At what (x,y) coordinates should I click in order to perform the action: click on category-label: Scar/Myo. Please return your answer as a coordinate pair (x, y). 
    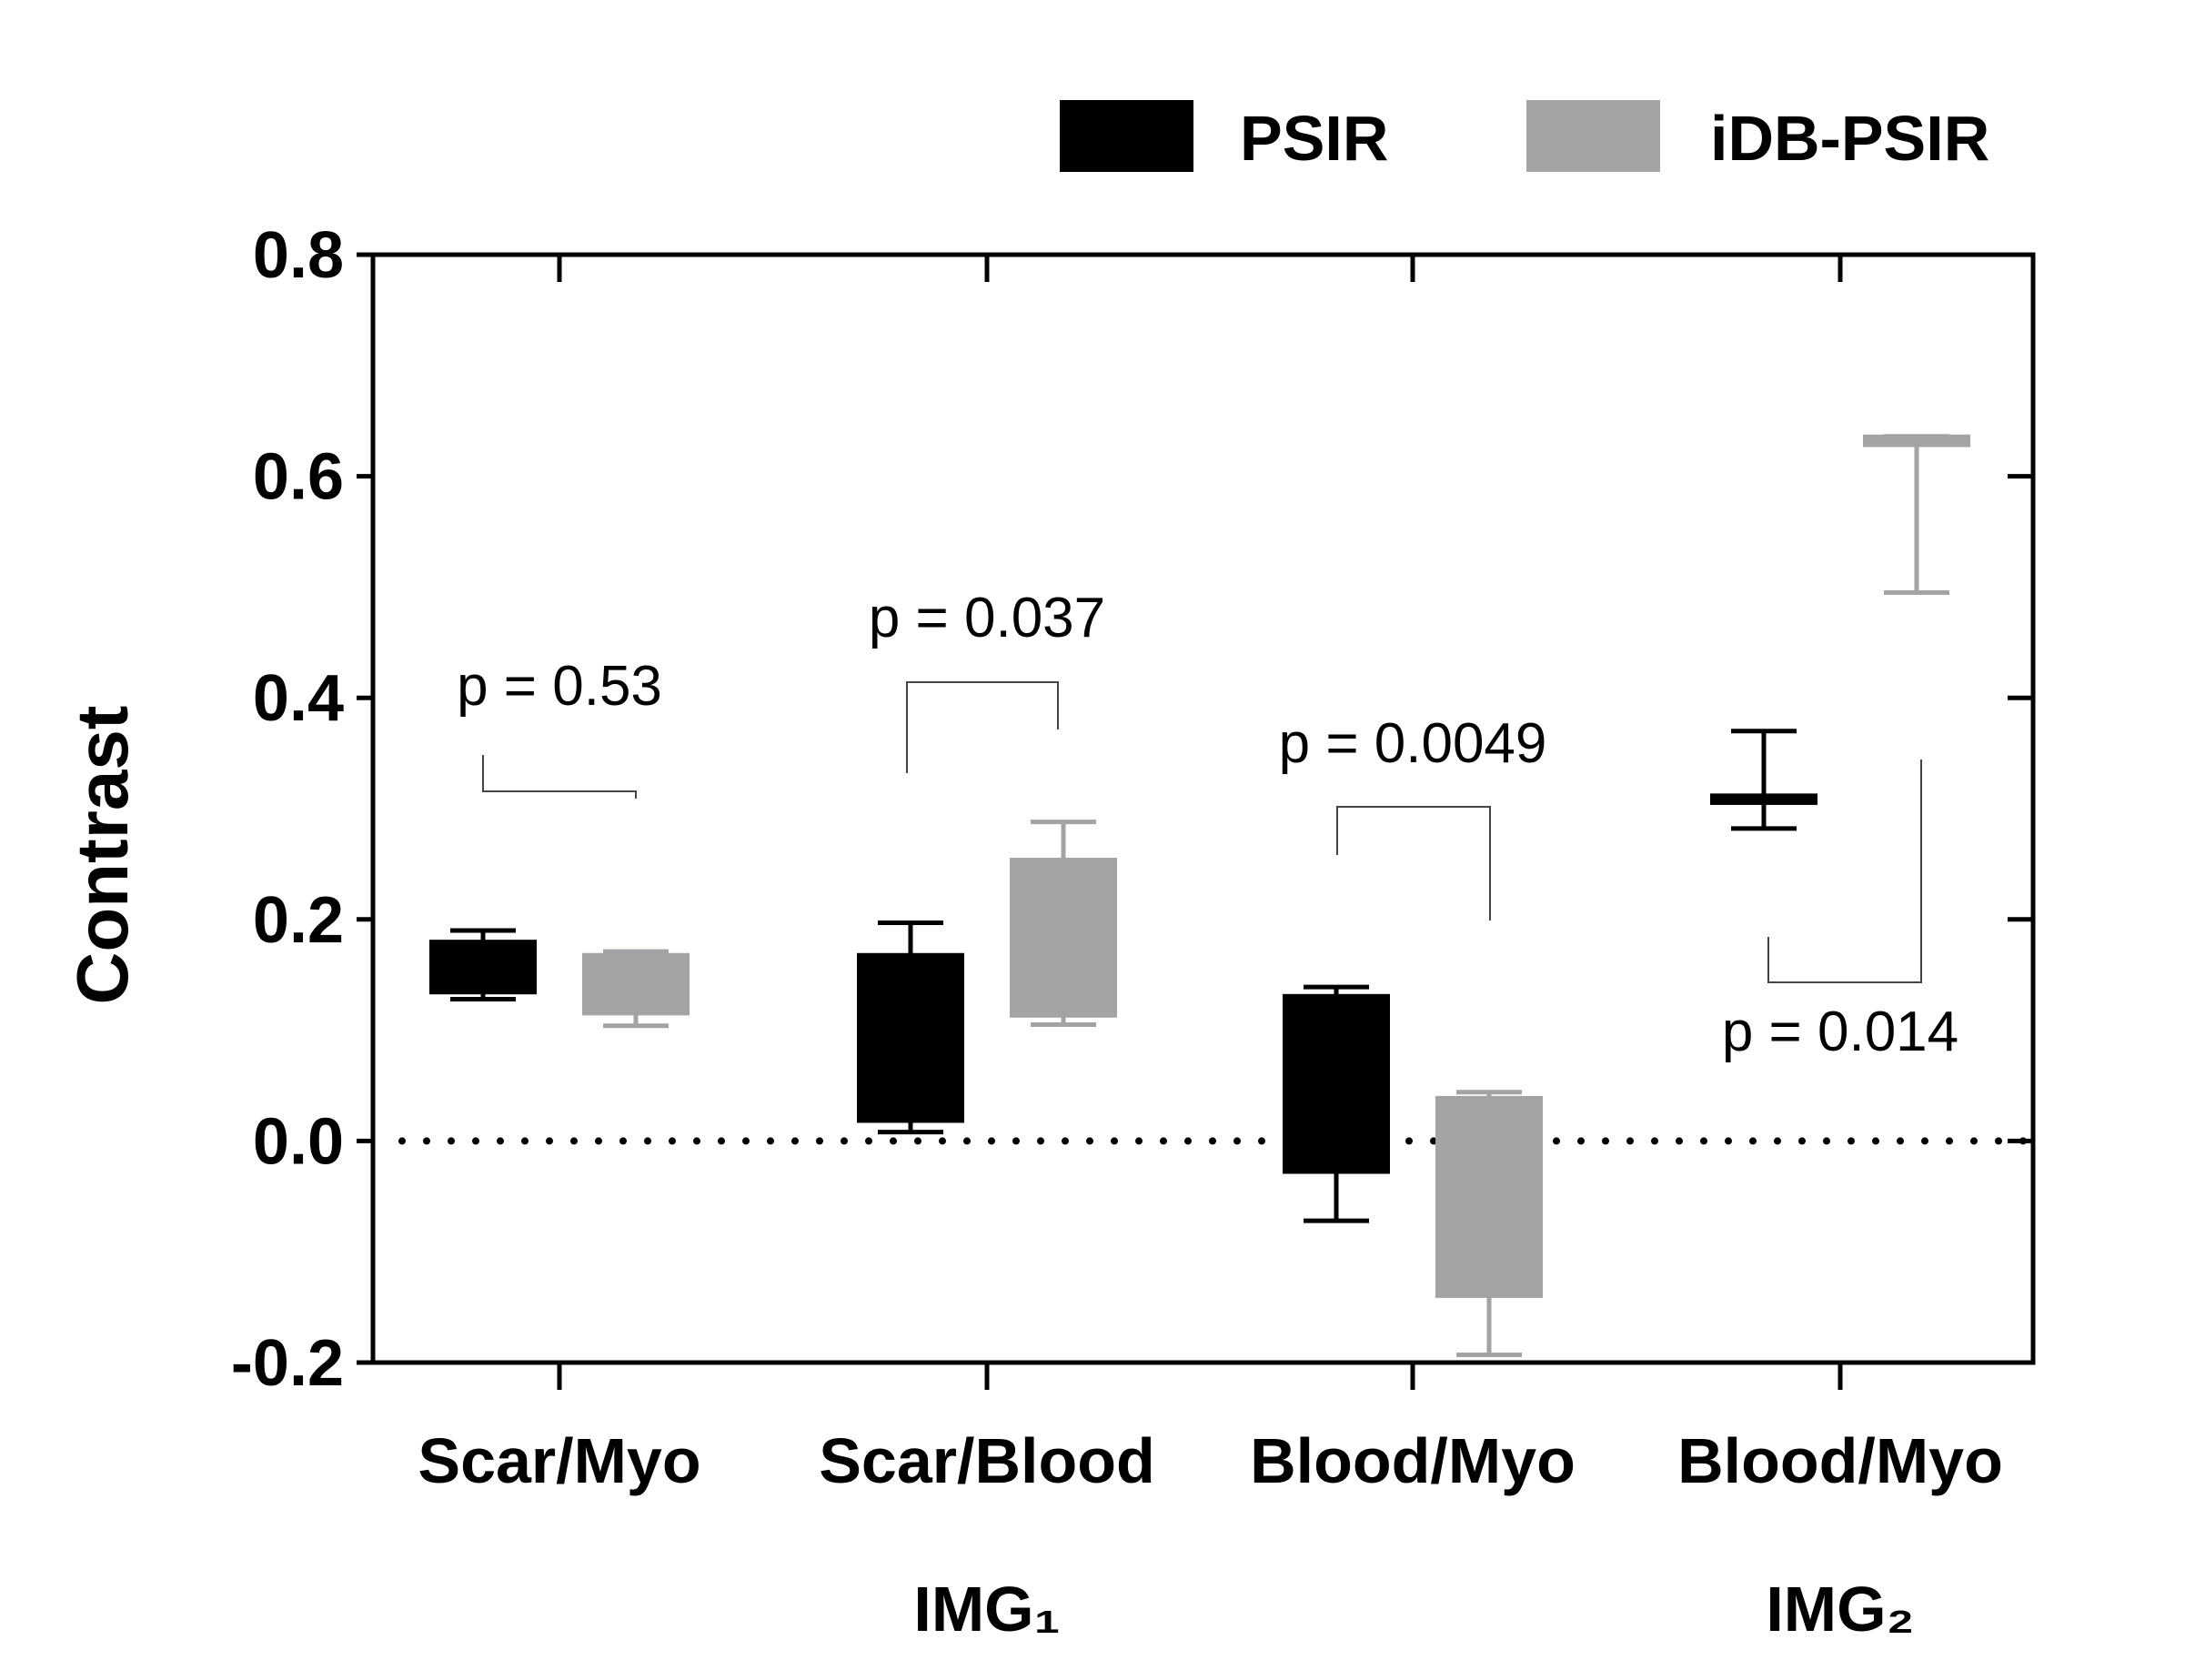
    Looking at the image, I should click on (559, 1460).